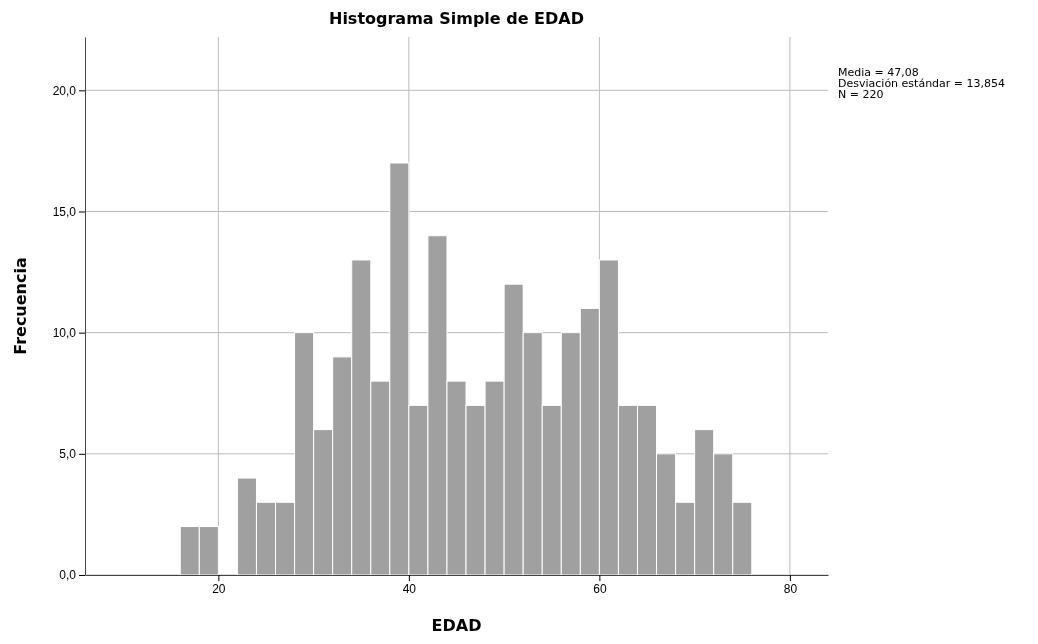 The width and height of the screenshot is (1038, 644). What do you see at coordinates (456, 18) in the screenshot?
I see `chart-title: Histograma Simple de EDAD` at bounding box center [456, 18].